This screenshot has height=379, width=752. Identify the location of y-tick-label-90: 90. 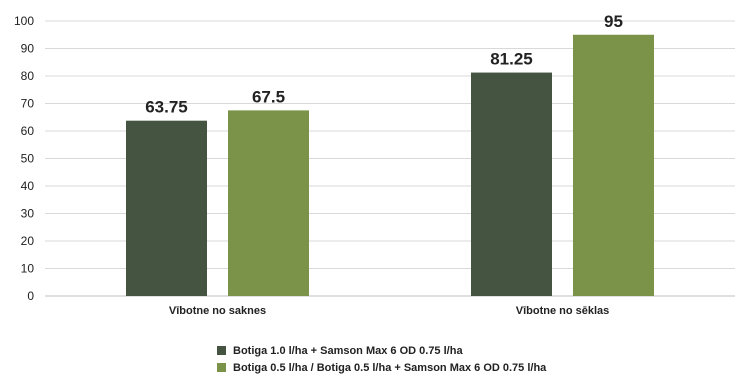
(28, 49).